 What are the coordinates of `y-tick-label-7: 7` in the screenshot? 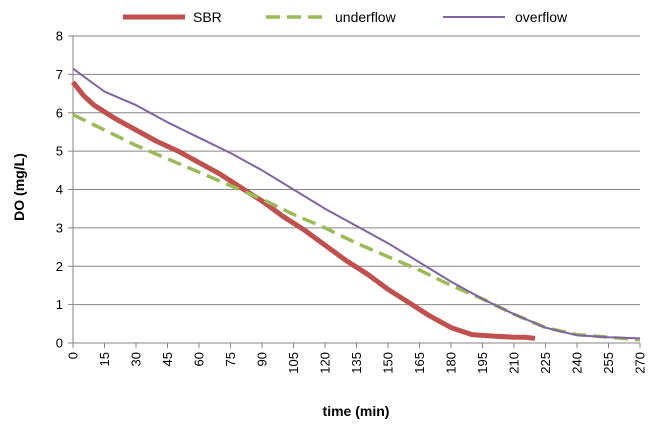 It's located at (59, 74).